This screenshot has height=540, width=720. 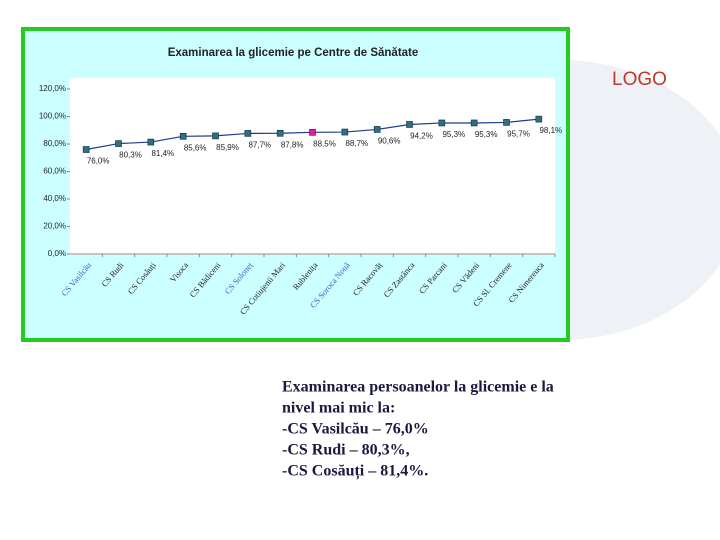 I want to click on y-tick-label: 0,0%, so click(x=57, y=253).